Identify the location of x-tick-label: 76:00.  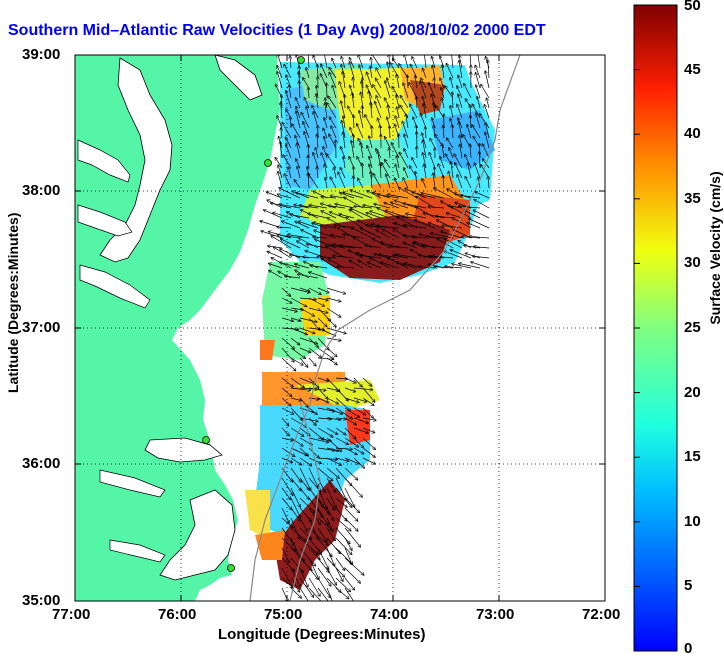
(177, 614).